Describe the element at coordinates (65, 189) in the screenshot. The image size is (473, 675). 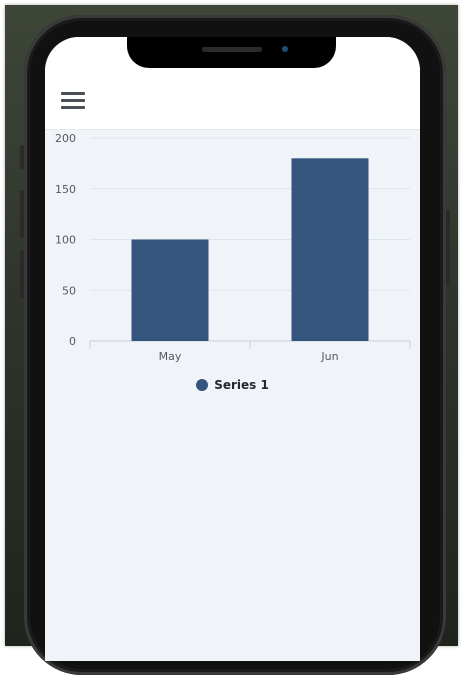
I see `y-tick-label: 150` at that location.